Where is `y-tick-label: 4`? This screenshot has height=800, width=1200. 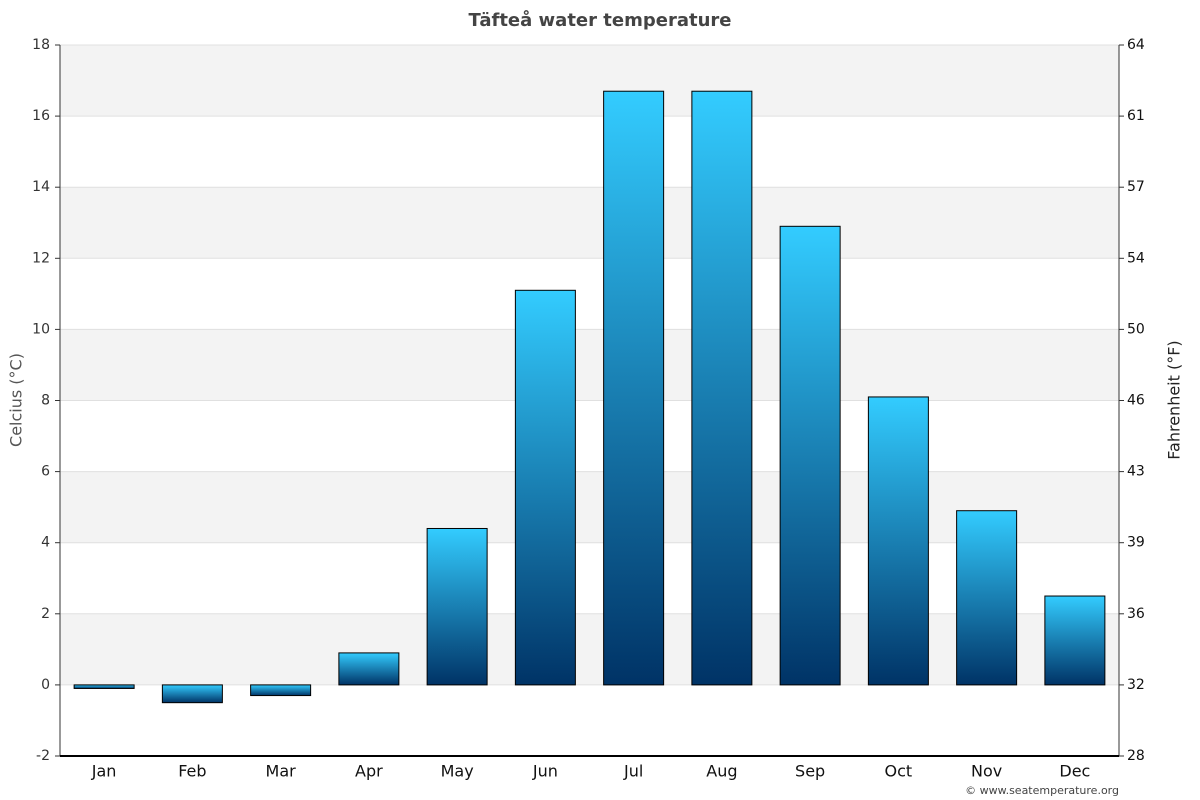
y-tick-label: 4 is located at coordinates (45, 543).